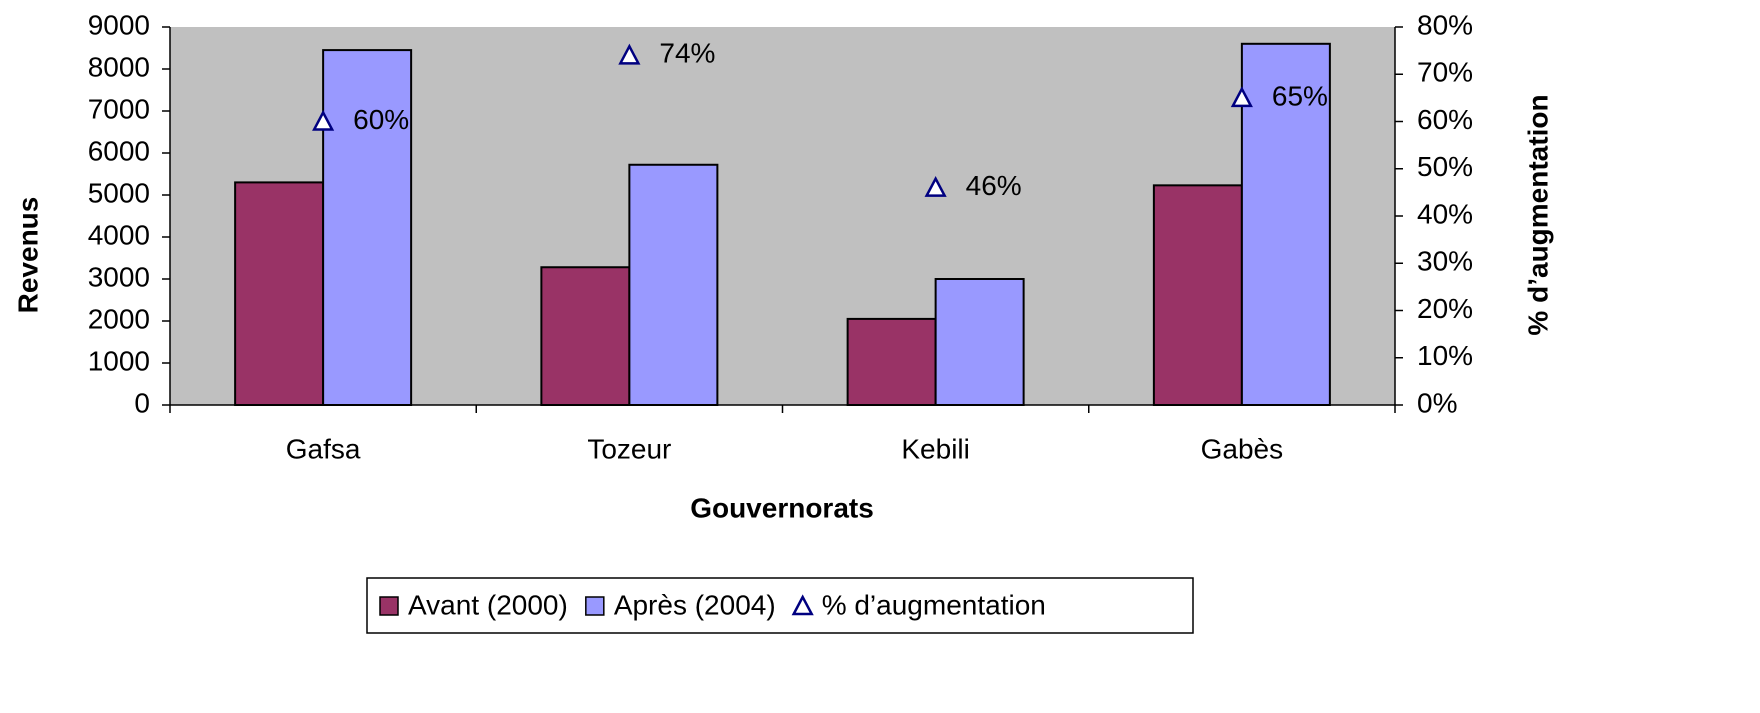 This screenshot has width=1760, height=713. What do you see at coordinates (323, 448) in the screenshot?
I see `x-tick-label: Gafsa` at bounding box center [323, 448].